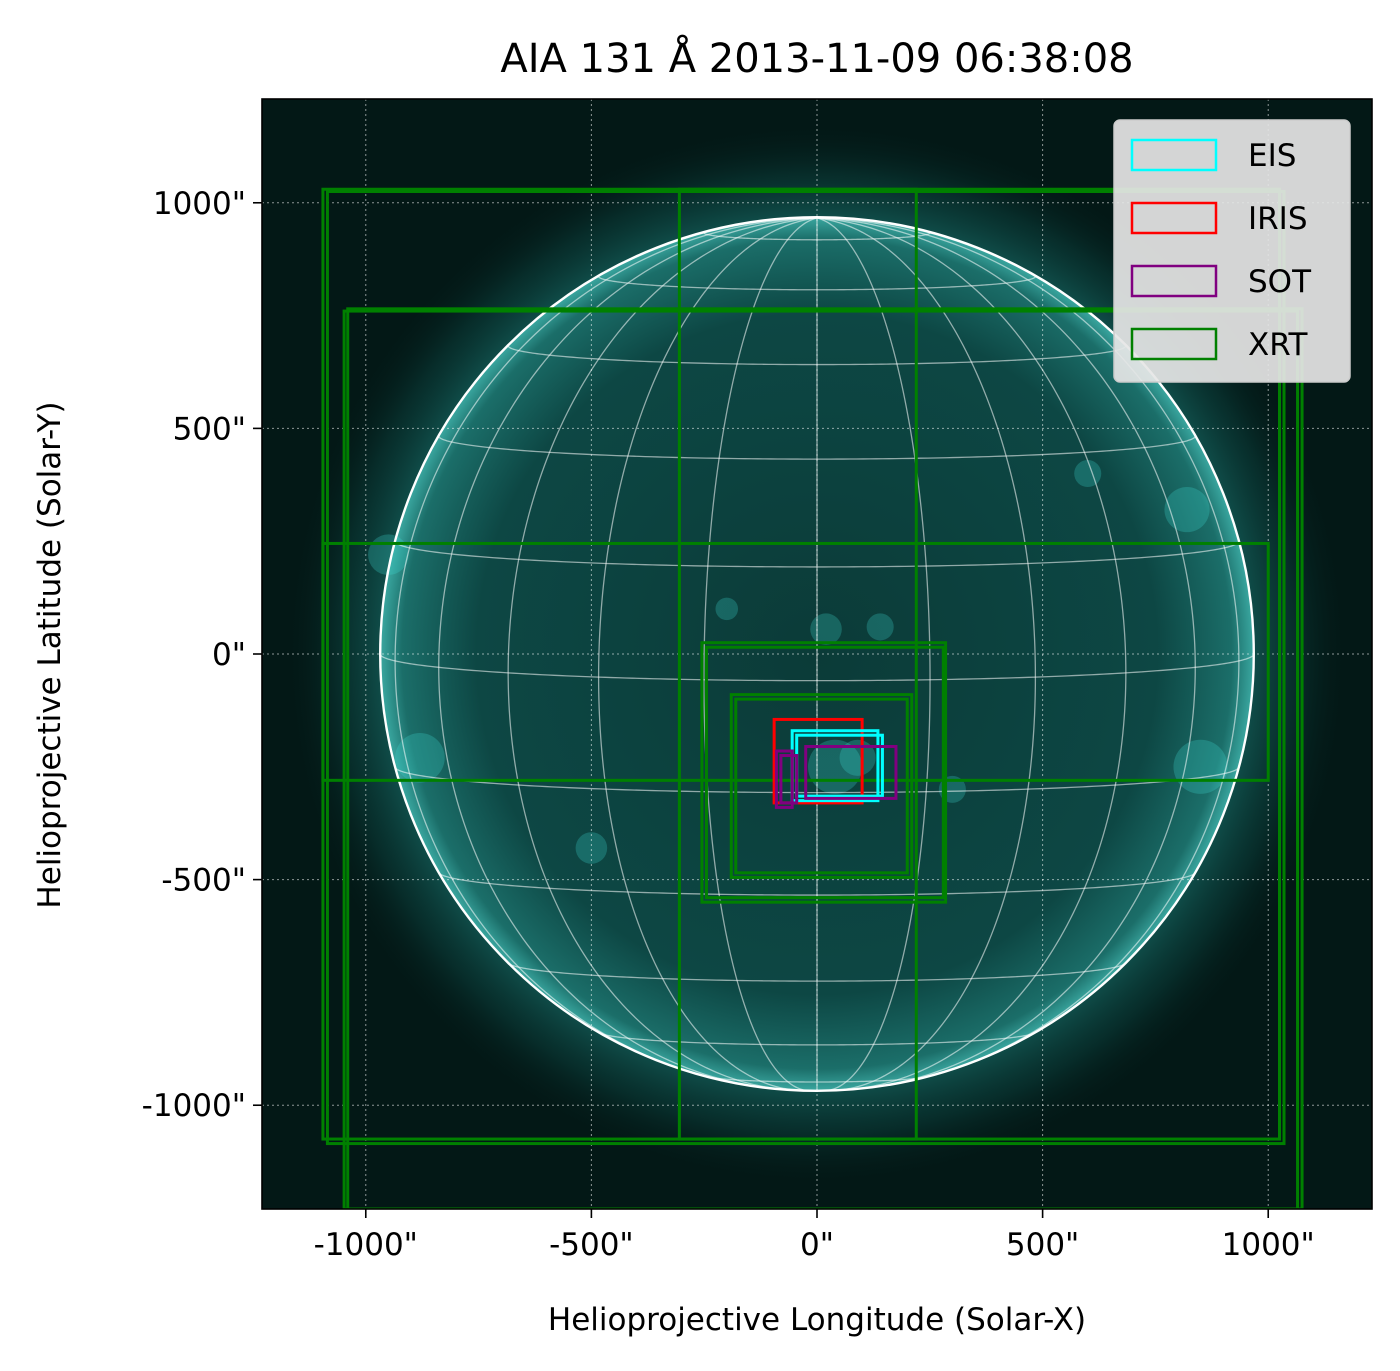 The image size is (1400, 1371). What do you see at coordinates (817, 1320) in the screenshot?
I see `x-axis-label: Helioprojective Longitude (Solar-X)` at bounding box center [817, 1320].